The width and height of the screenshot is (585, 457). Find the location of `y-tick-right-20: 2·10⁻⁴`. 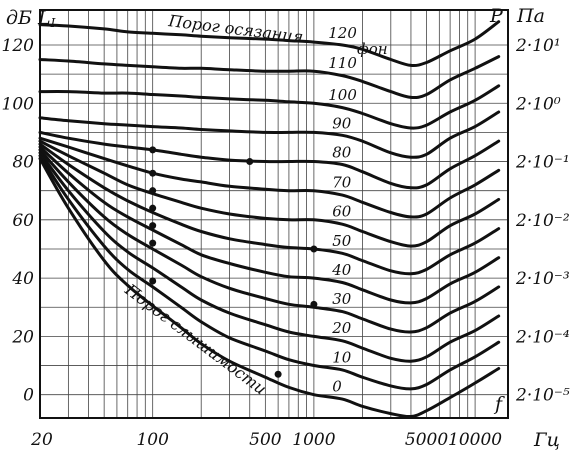

y-tick-right-20: 2·10⁻⁴ is located at coordinates (542, 337).